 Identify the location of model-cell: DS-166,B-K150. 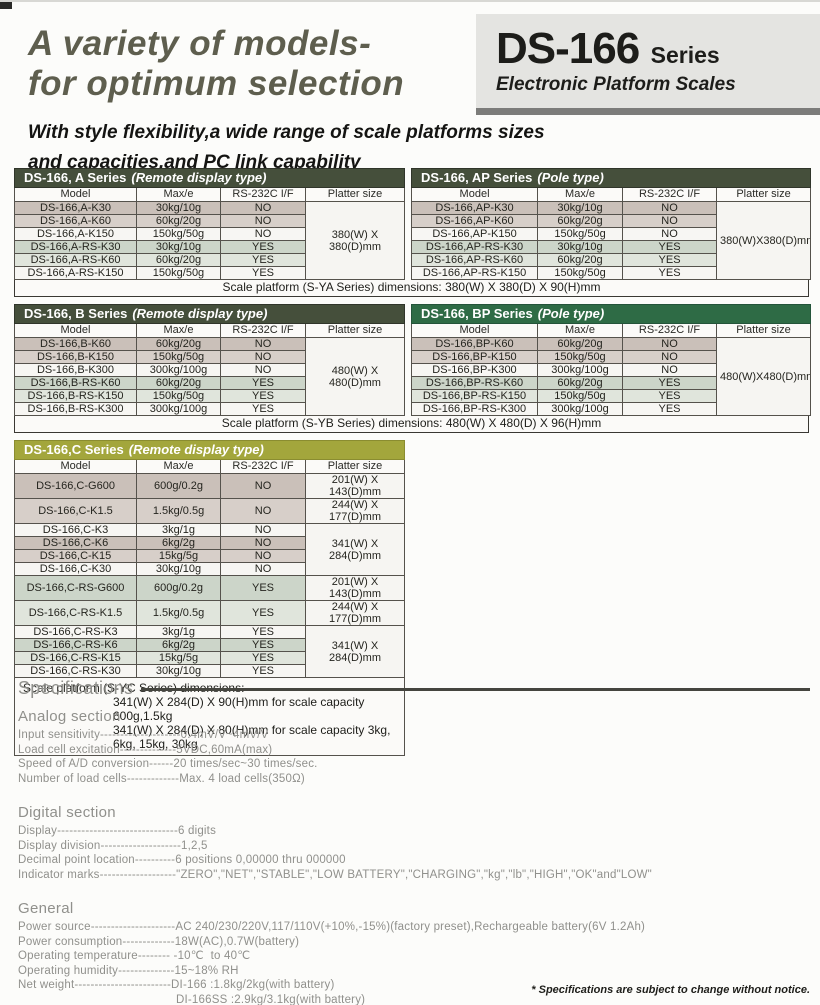
(76, 357).